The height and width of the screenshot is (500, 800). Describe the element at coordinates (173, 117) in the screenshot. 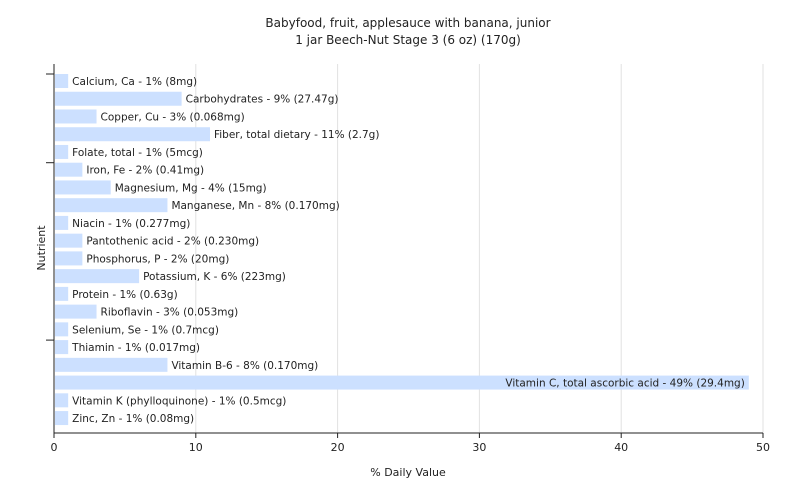

I see `bar-label: Copper, Cu - 3% (0.068mg)` at that location.